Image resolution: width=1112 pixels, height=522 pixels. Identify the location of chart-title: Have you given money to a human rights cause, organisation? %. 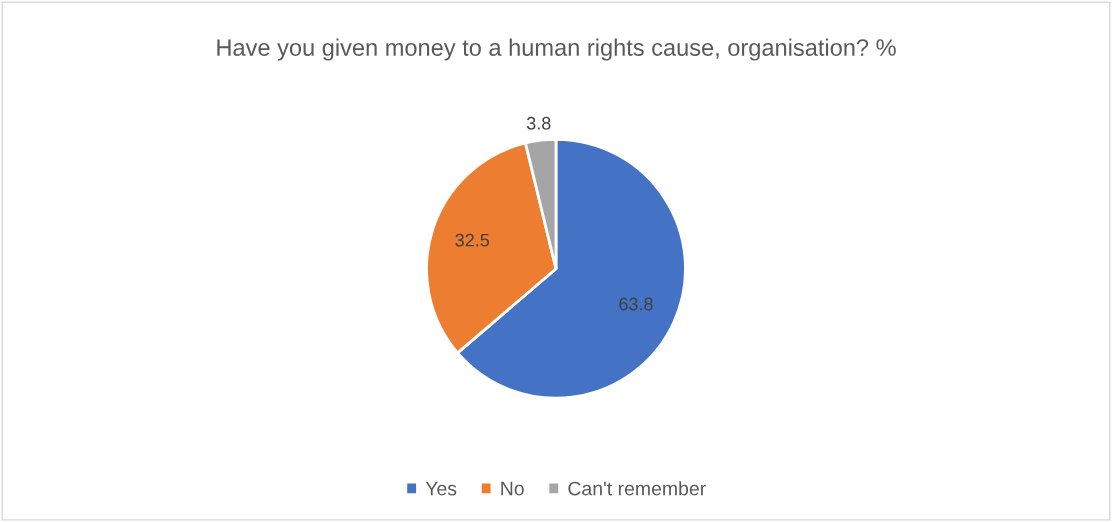
(556, 49).